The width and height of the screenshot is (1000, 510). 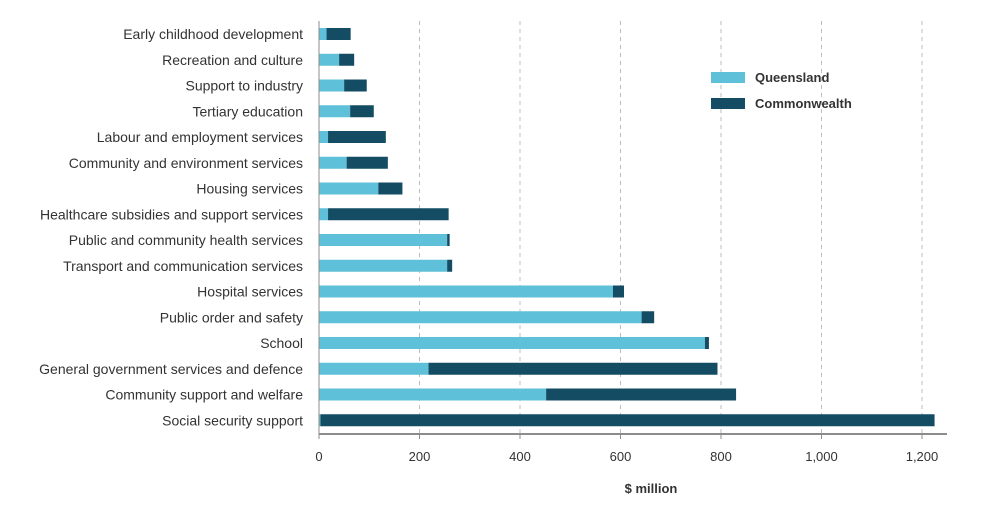 I want to click on category-label: Social security support, so click(x=232, y=420).